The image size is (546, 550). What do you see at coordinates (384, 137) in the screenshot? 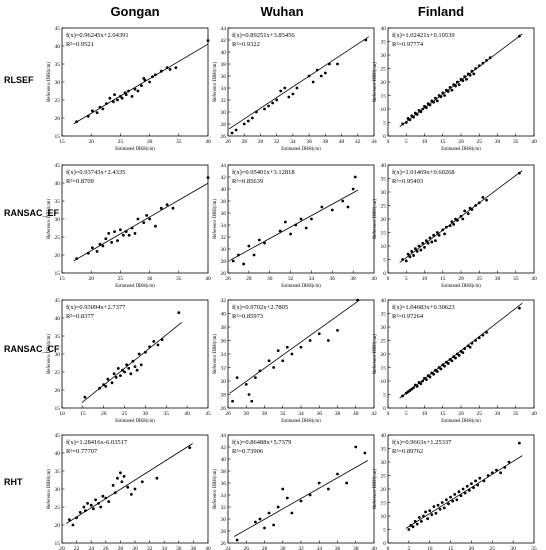
I see `y-tick-label: 0` at bounding box center [384, 137].